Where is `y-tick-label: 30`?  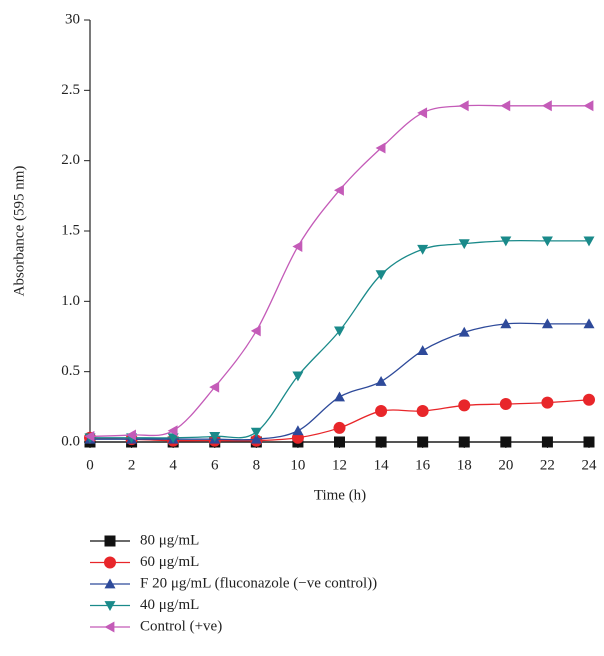 y-tick-label: 30 is located at coordinates (72, 19).